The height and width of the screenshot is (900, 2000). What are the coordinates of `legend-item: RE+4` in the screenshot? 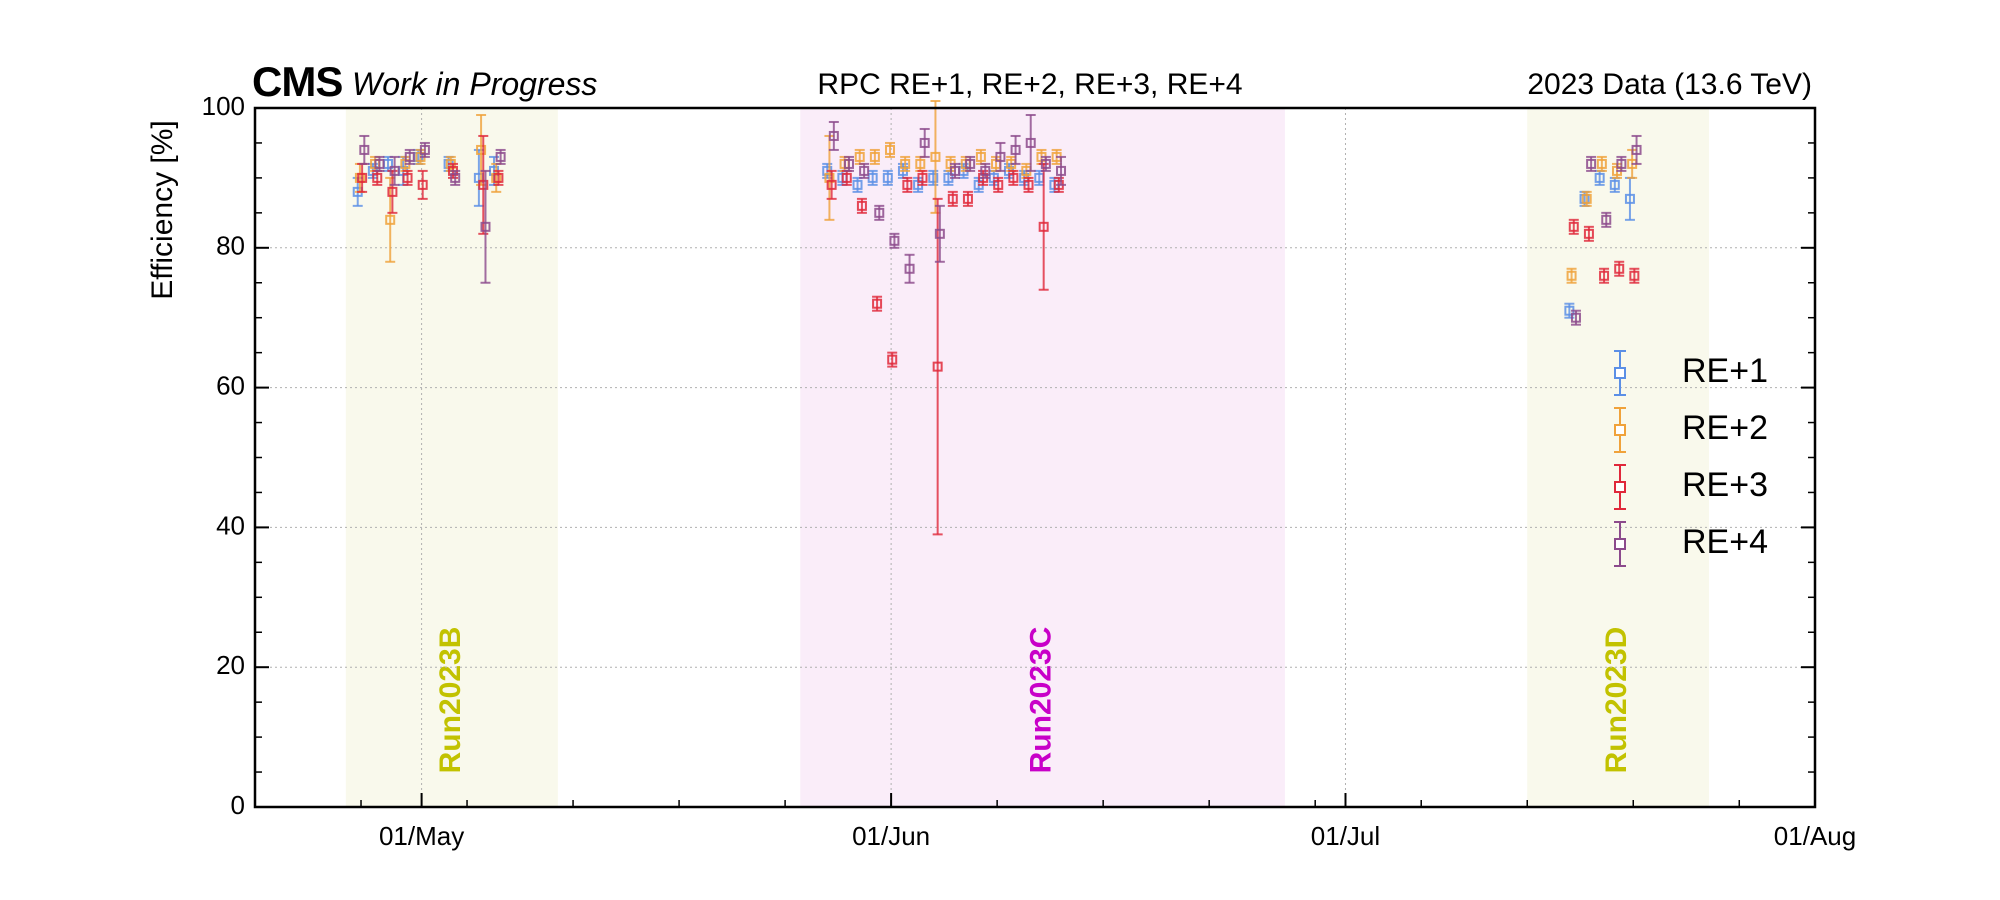 It's located at (1691, 544).